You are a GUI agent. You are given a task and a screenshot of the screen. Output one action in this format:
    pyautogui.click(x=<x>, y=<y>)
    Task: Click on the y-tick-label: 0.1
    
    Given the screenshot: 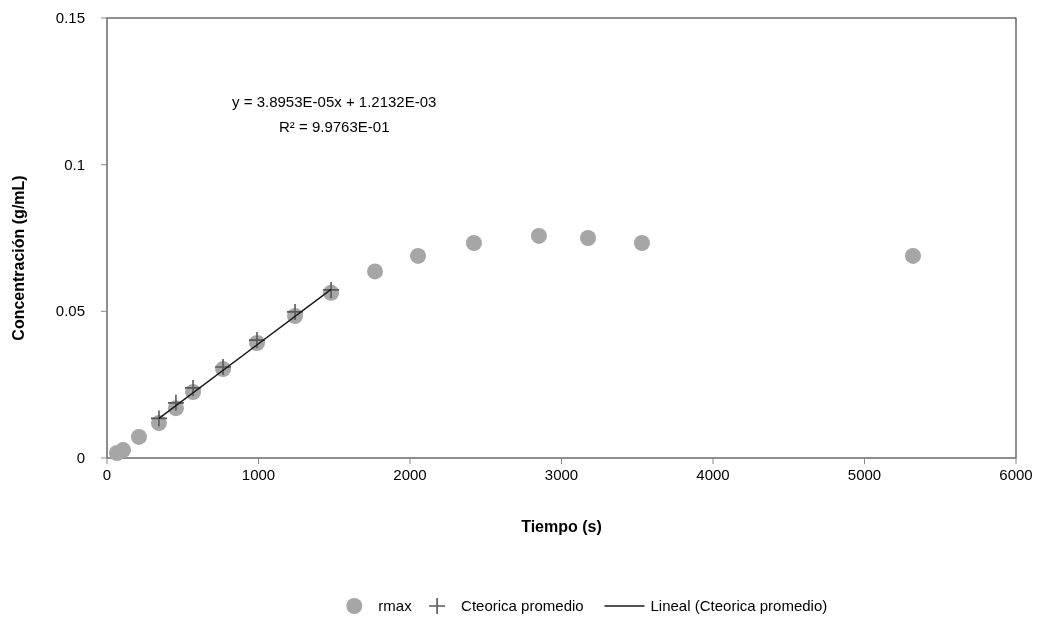 What is the action you would take?
    pyautogui.click(x=74, y=164)
    